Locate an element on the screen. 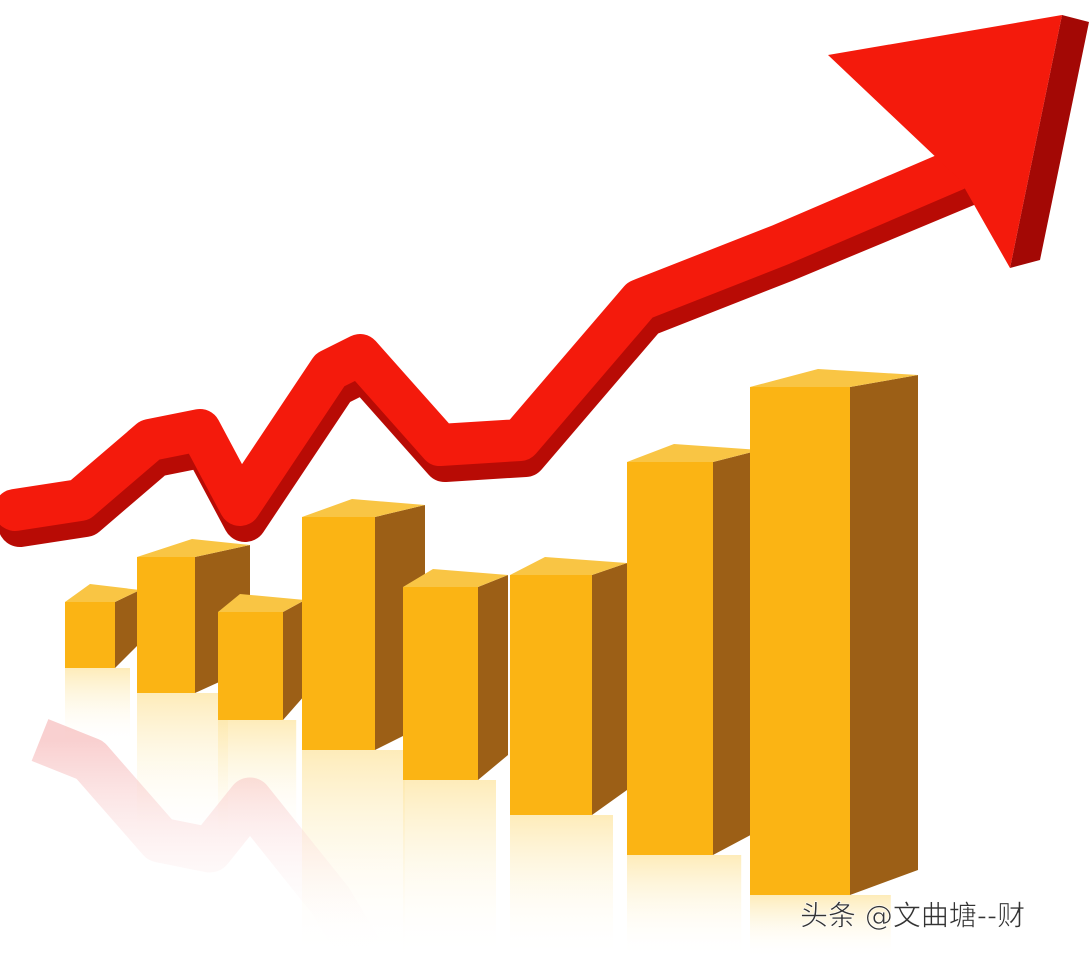  arrow-head is located at coordinates (945, 141).